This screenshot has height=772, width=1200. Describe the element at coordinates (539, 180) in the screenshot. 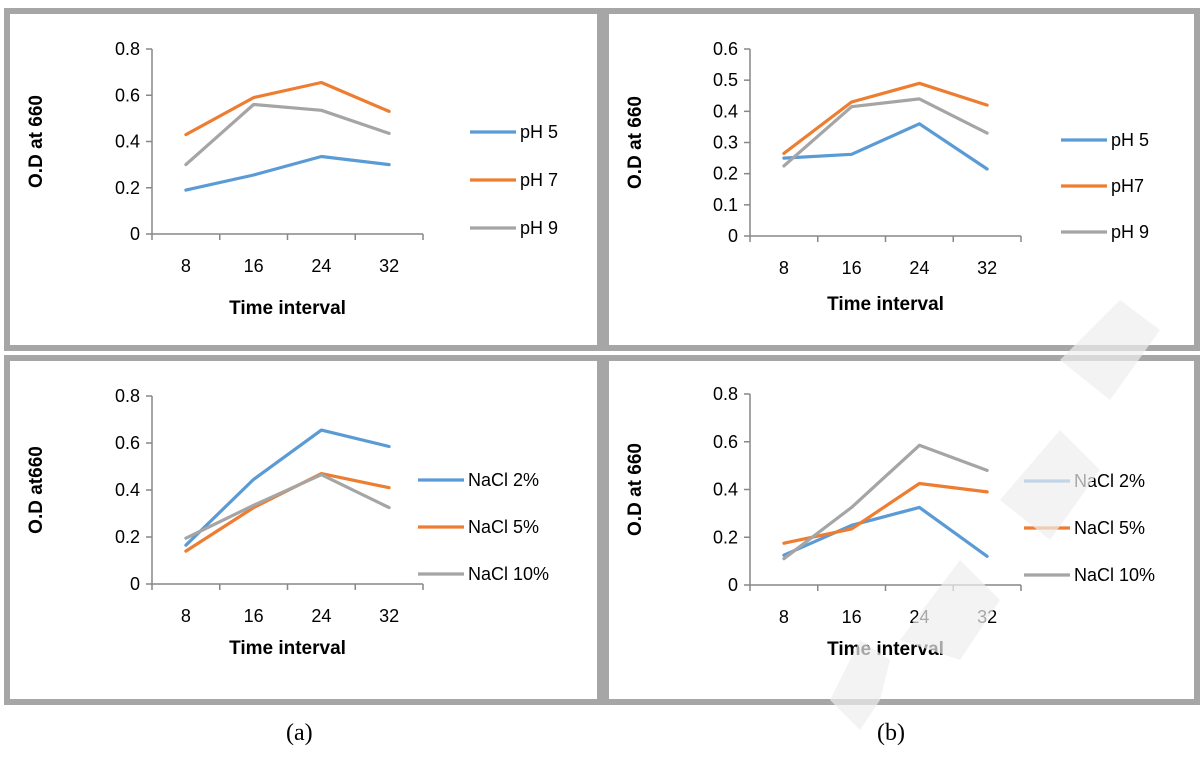

I see `legend-label: pH 7` at that location.